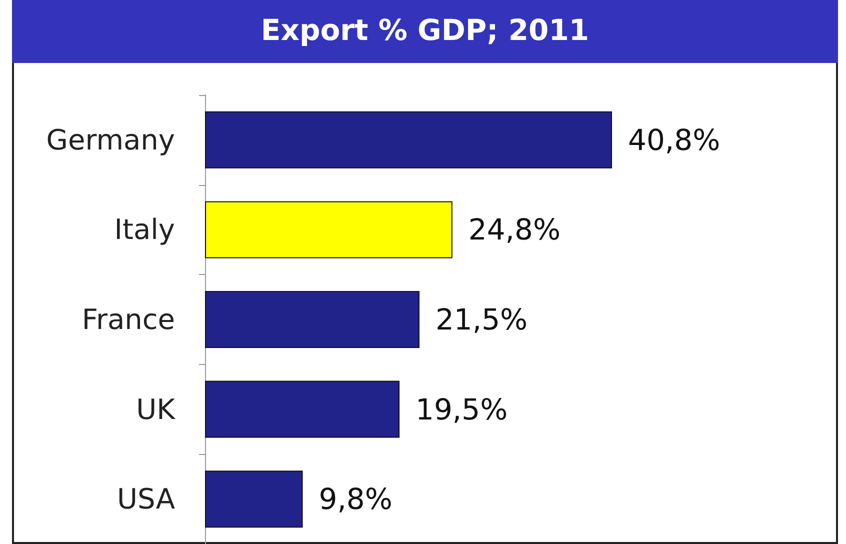 The height and width of the screenshot is (544, 846). I want to click on data-label: 40,8%, so click(674, 139).